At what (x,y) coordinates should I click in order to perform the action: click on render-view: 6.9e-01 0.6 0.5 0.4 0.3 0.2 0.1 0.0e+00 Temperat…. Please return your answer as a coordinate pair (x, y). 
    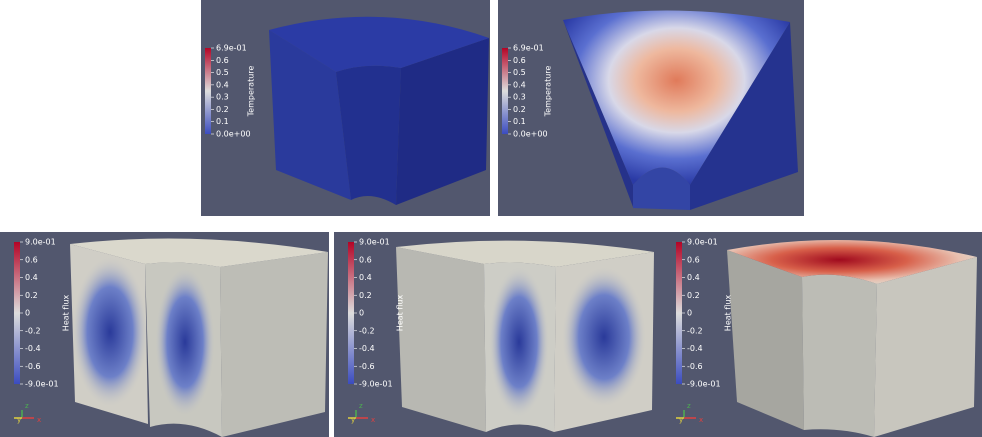
    Looking at the image, I should click on (345, 108).